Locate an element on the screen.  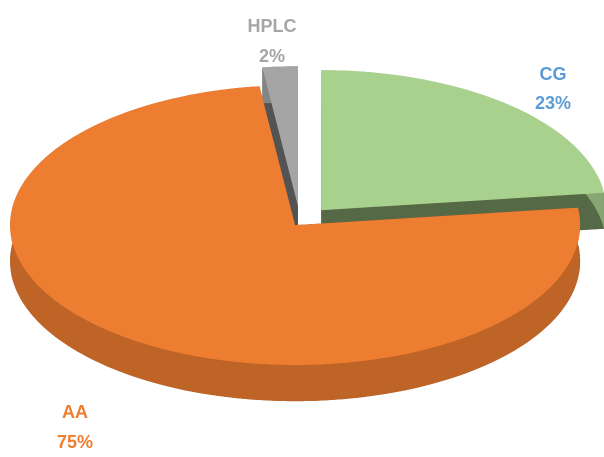
slice-value-label: 2% is located at coordinates (272, 56).